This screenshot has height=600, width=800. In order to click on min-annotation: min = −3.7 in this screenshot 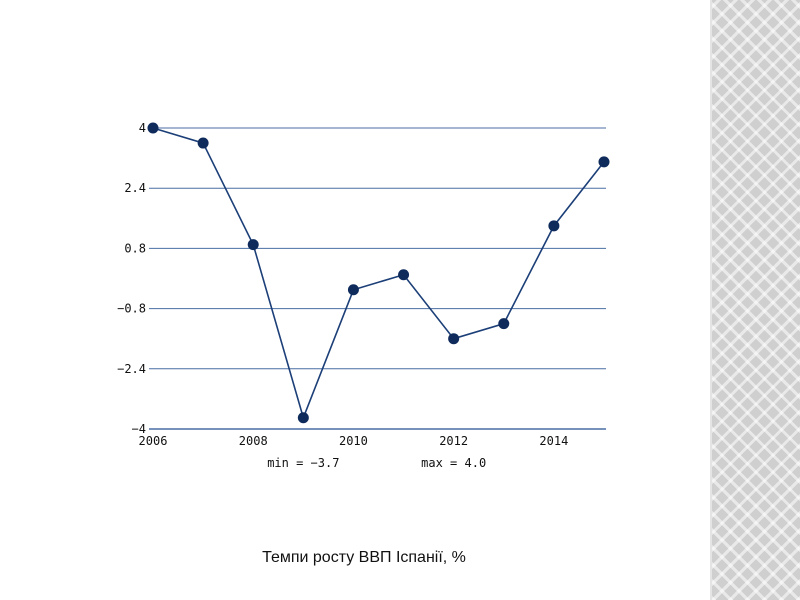, I will do `click(303, 463)`.